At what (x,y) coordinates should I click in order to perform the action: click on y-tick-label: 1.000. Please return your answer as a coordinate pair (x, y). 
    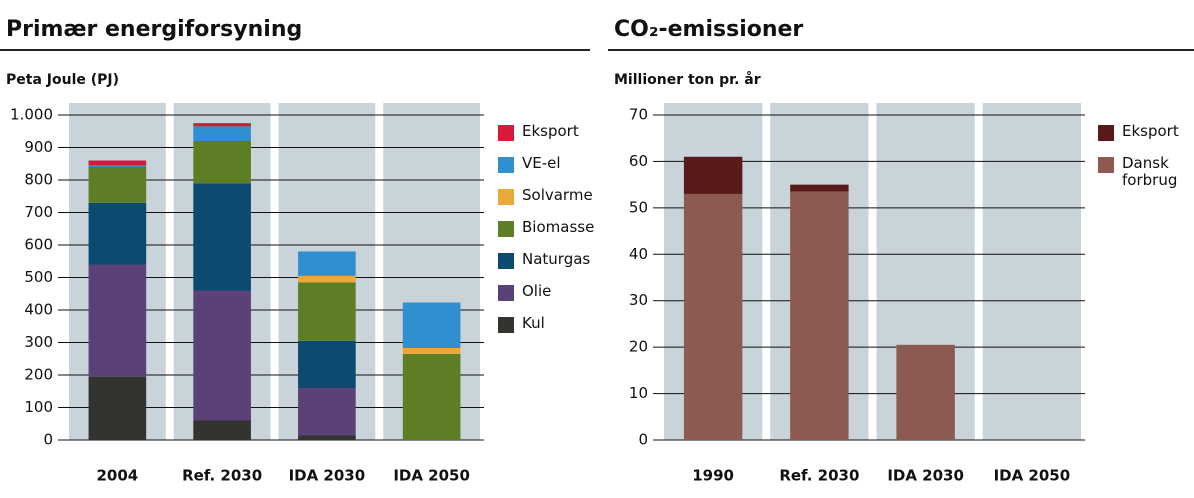
    Looking at the image, I should click on (31, 115).